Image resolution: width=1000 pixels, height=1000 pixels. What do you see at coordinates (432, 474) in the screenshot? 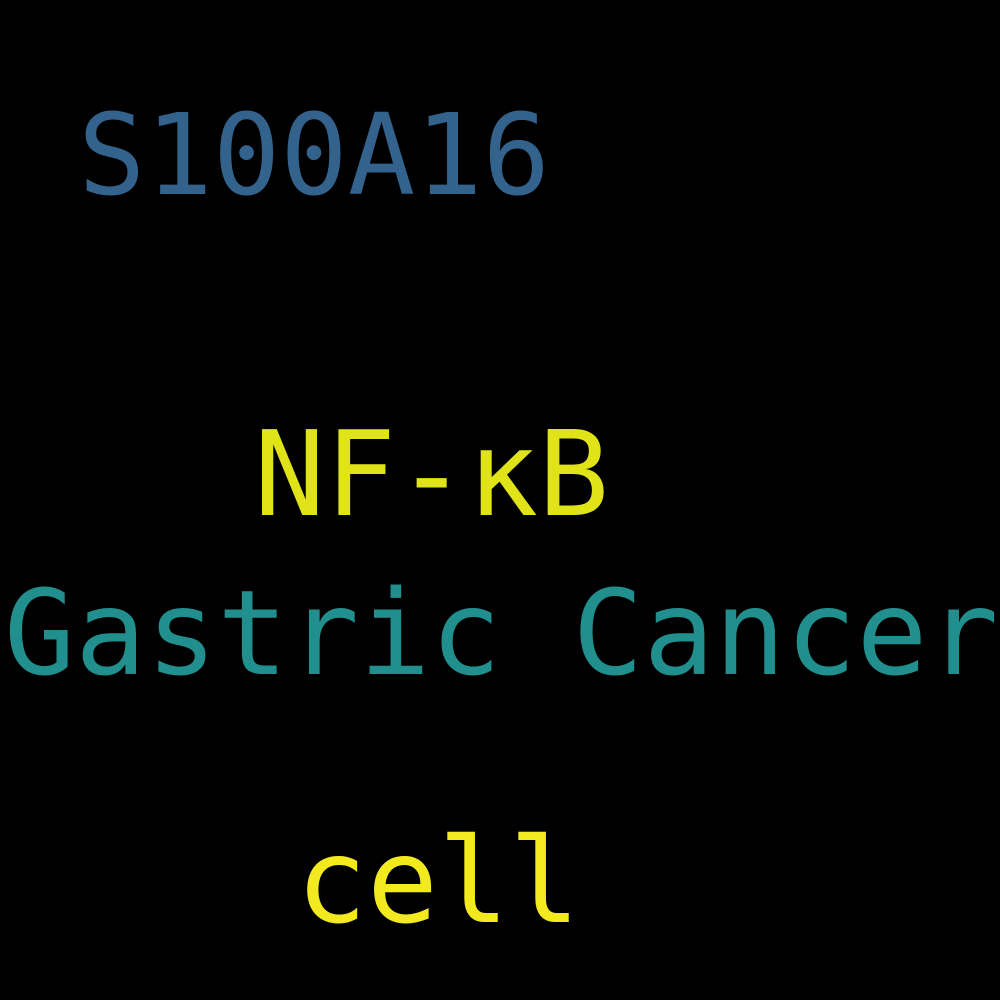
I see `word-nf-kb: NF-κB` at bounding box center [432, 474].